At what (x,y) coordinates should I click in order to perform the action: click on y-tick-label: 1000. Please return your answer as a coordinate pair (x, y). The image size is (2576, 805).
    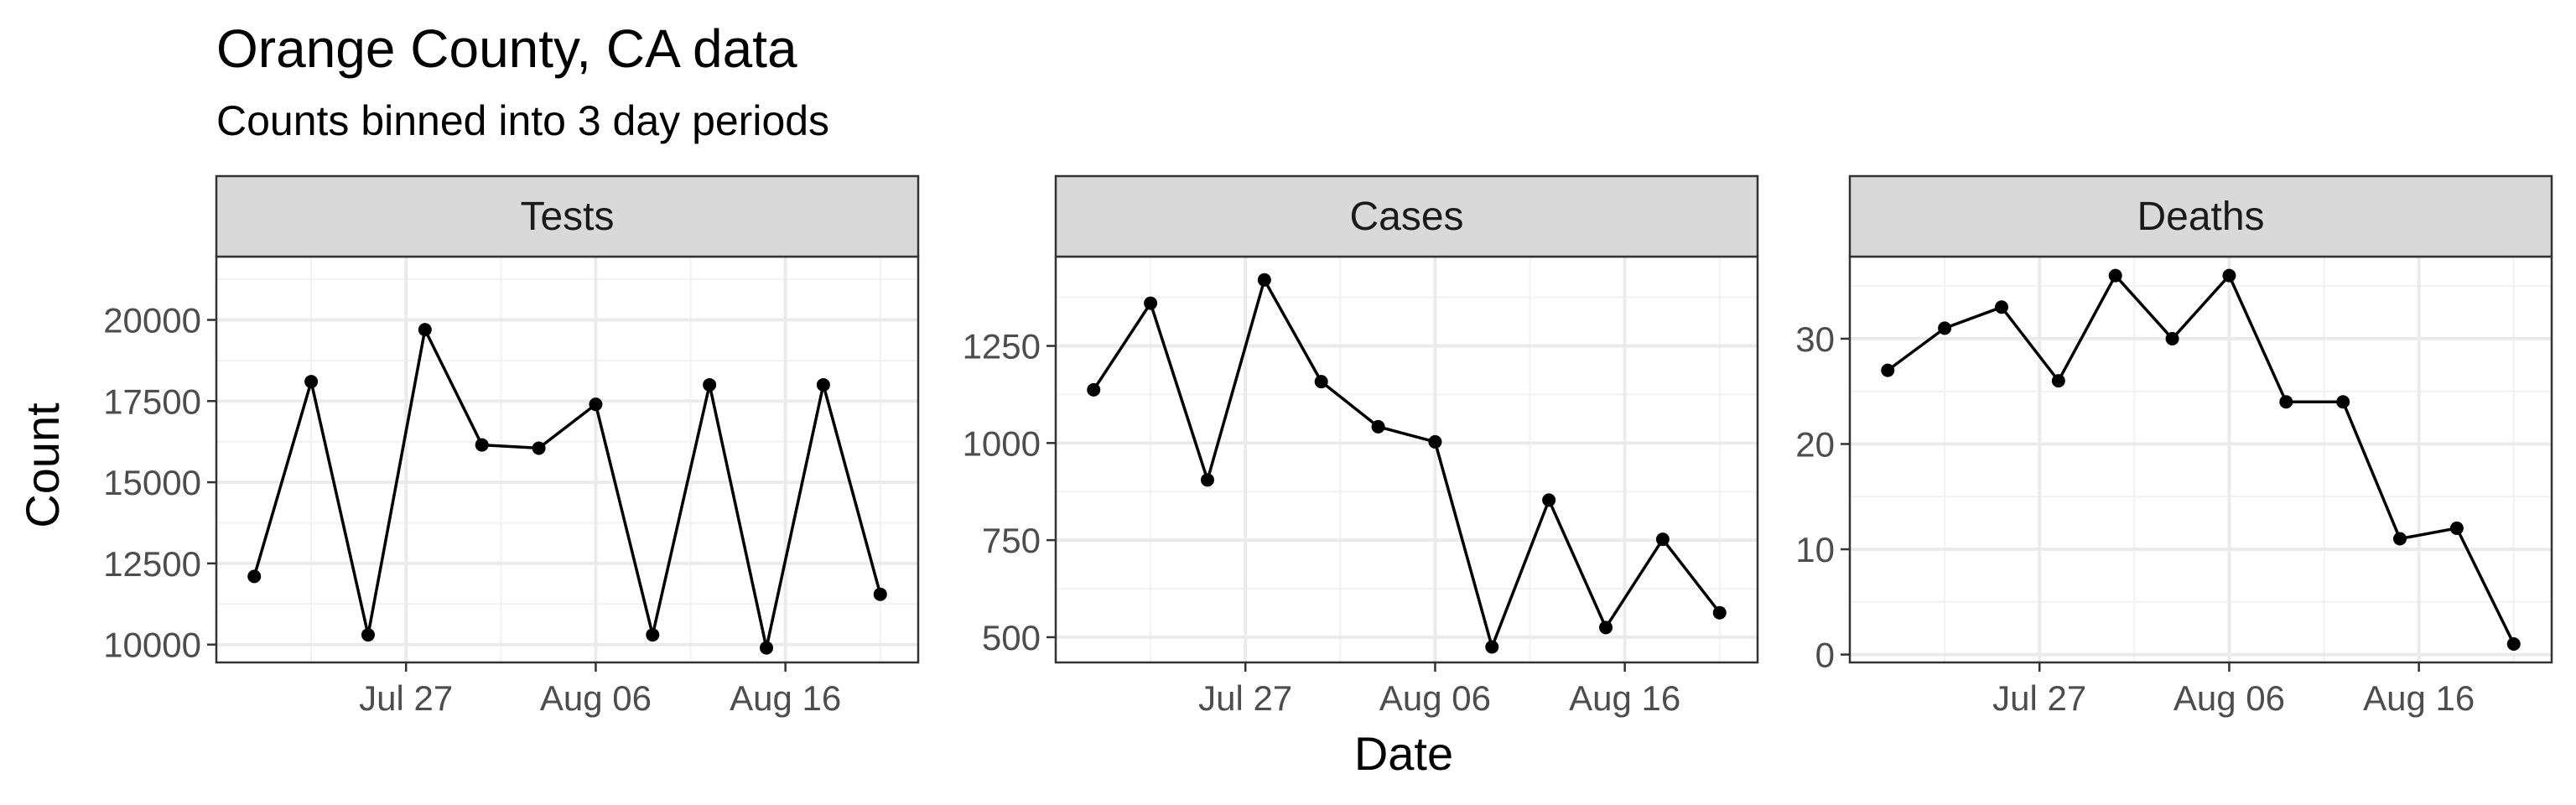
    Looking at the image, I should click on (1002, 443).